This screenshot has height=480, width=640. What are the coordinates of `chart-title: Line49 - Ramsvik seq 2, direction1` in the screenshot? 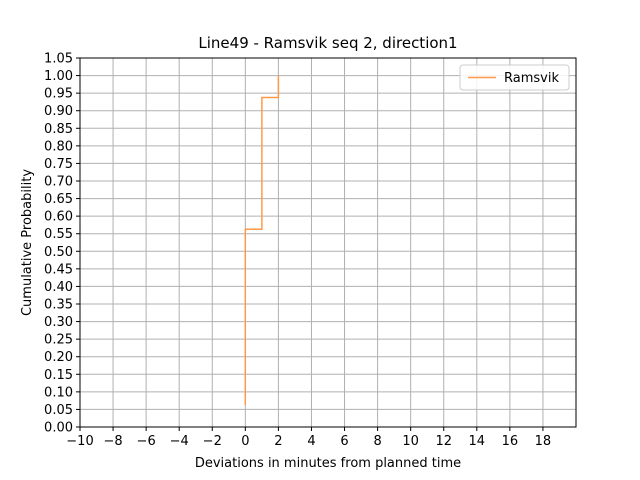 It's located at (327, 43).